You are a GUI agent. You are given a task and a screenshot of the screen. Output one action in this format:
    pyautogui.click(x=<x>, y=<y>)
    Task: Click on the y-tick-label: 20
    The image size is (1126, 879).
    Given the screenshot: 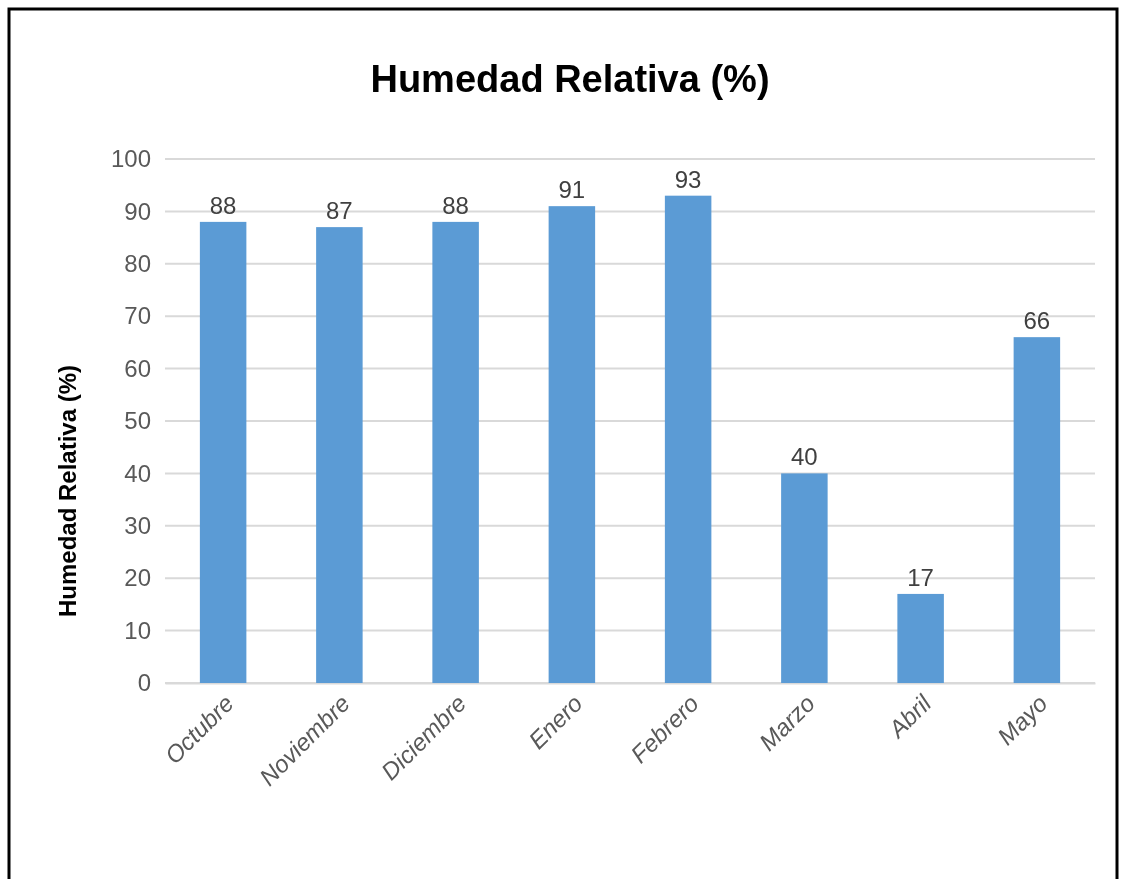 What is the action you would take?
    pyautogui.click(x=137, y=578)
    